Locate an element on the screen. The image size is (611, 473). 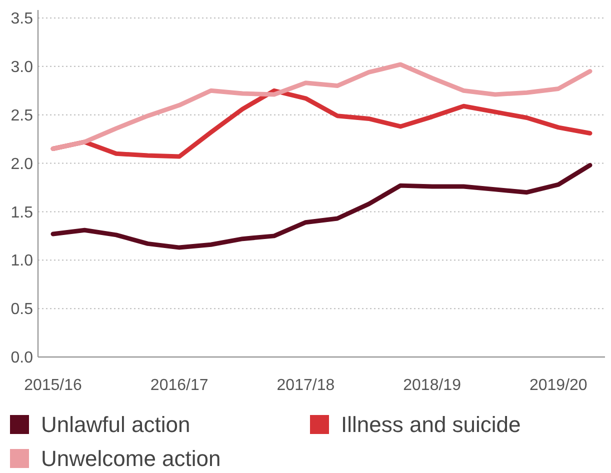
y-tick-label: 1.0 is located at coordinates (22, 261).